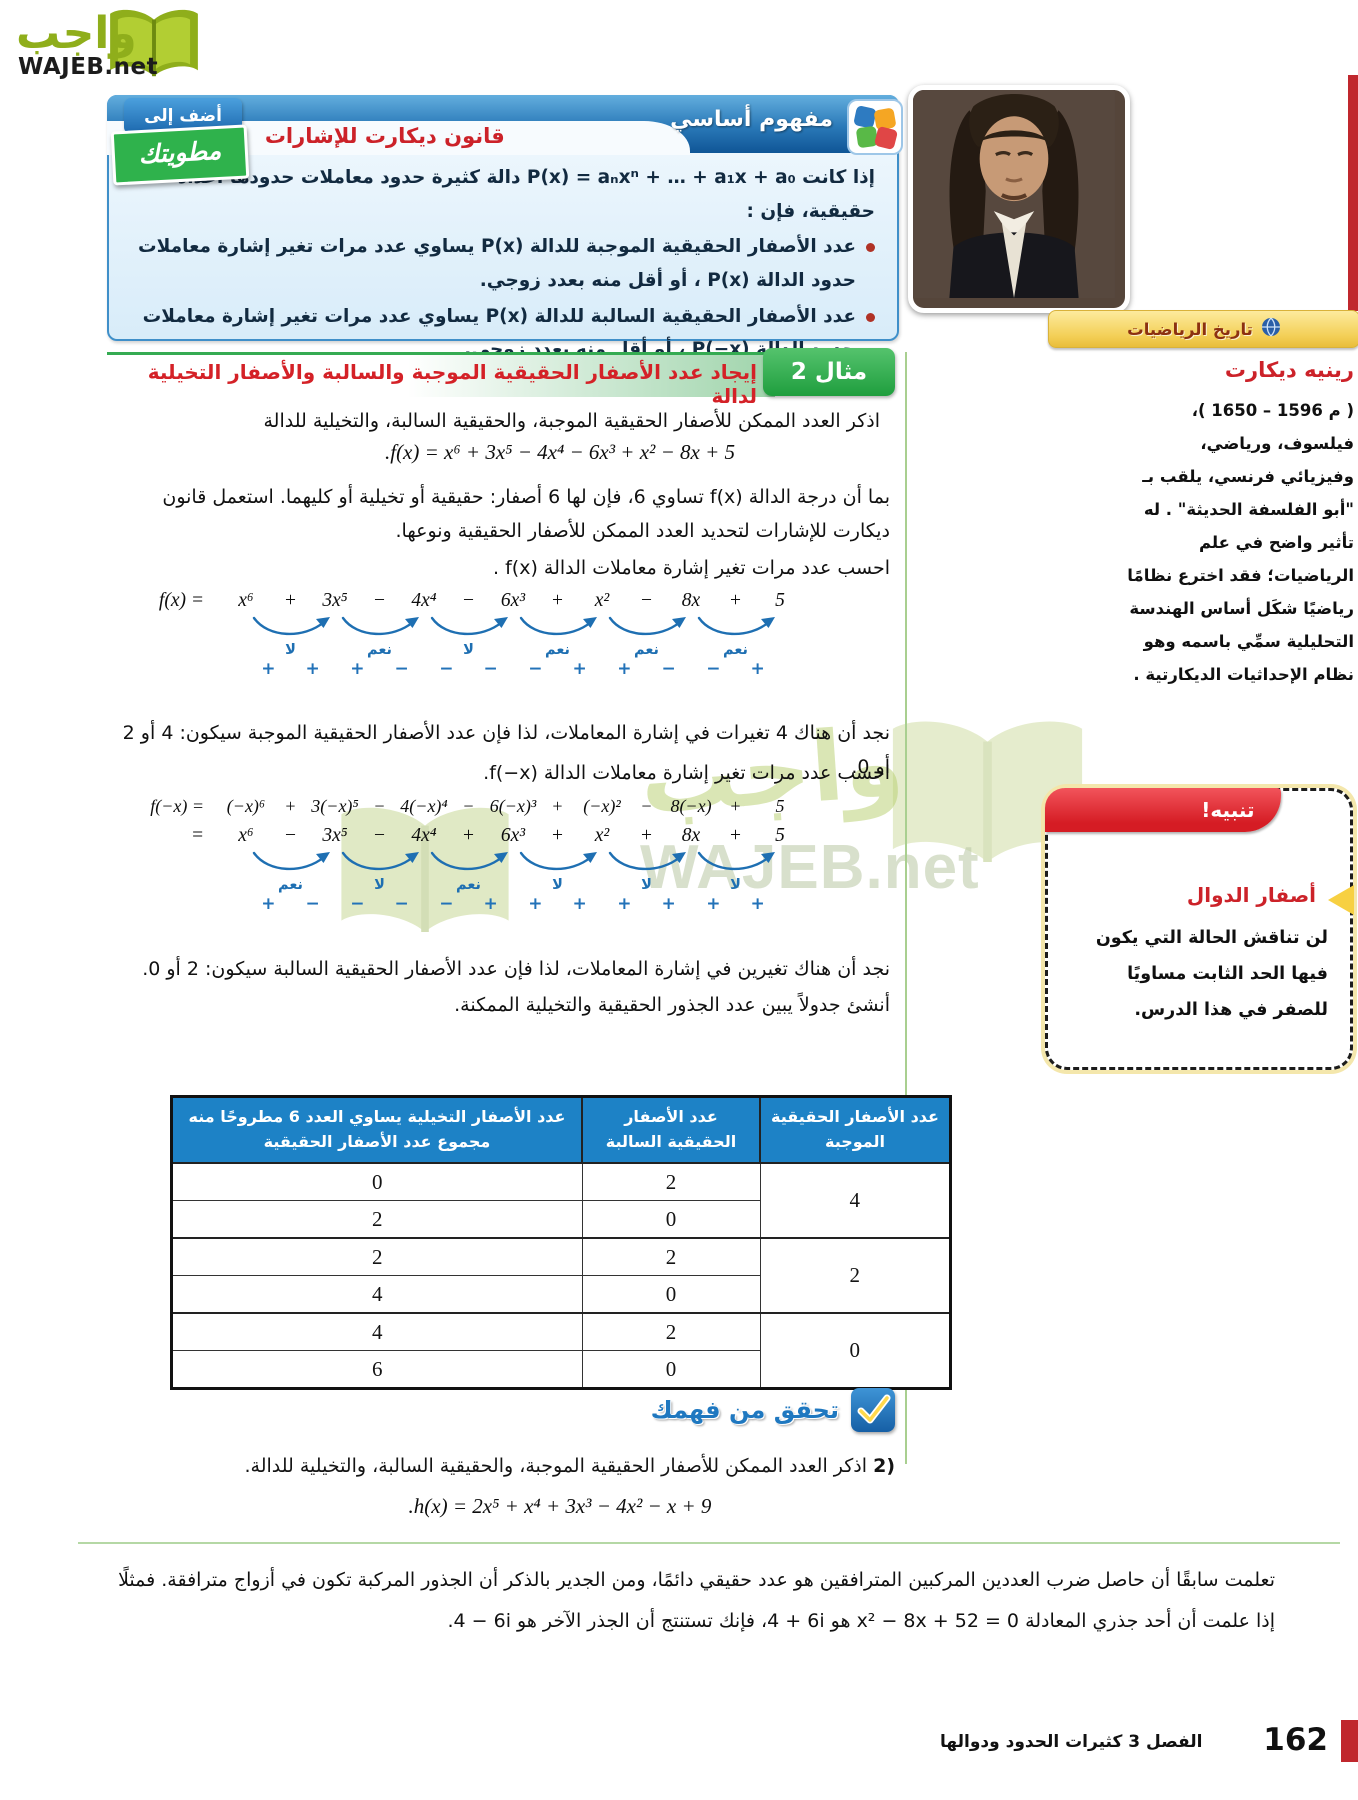  I want to click on fx-term: x⁶, so click(246, 600).